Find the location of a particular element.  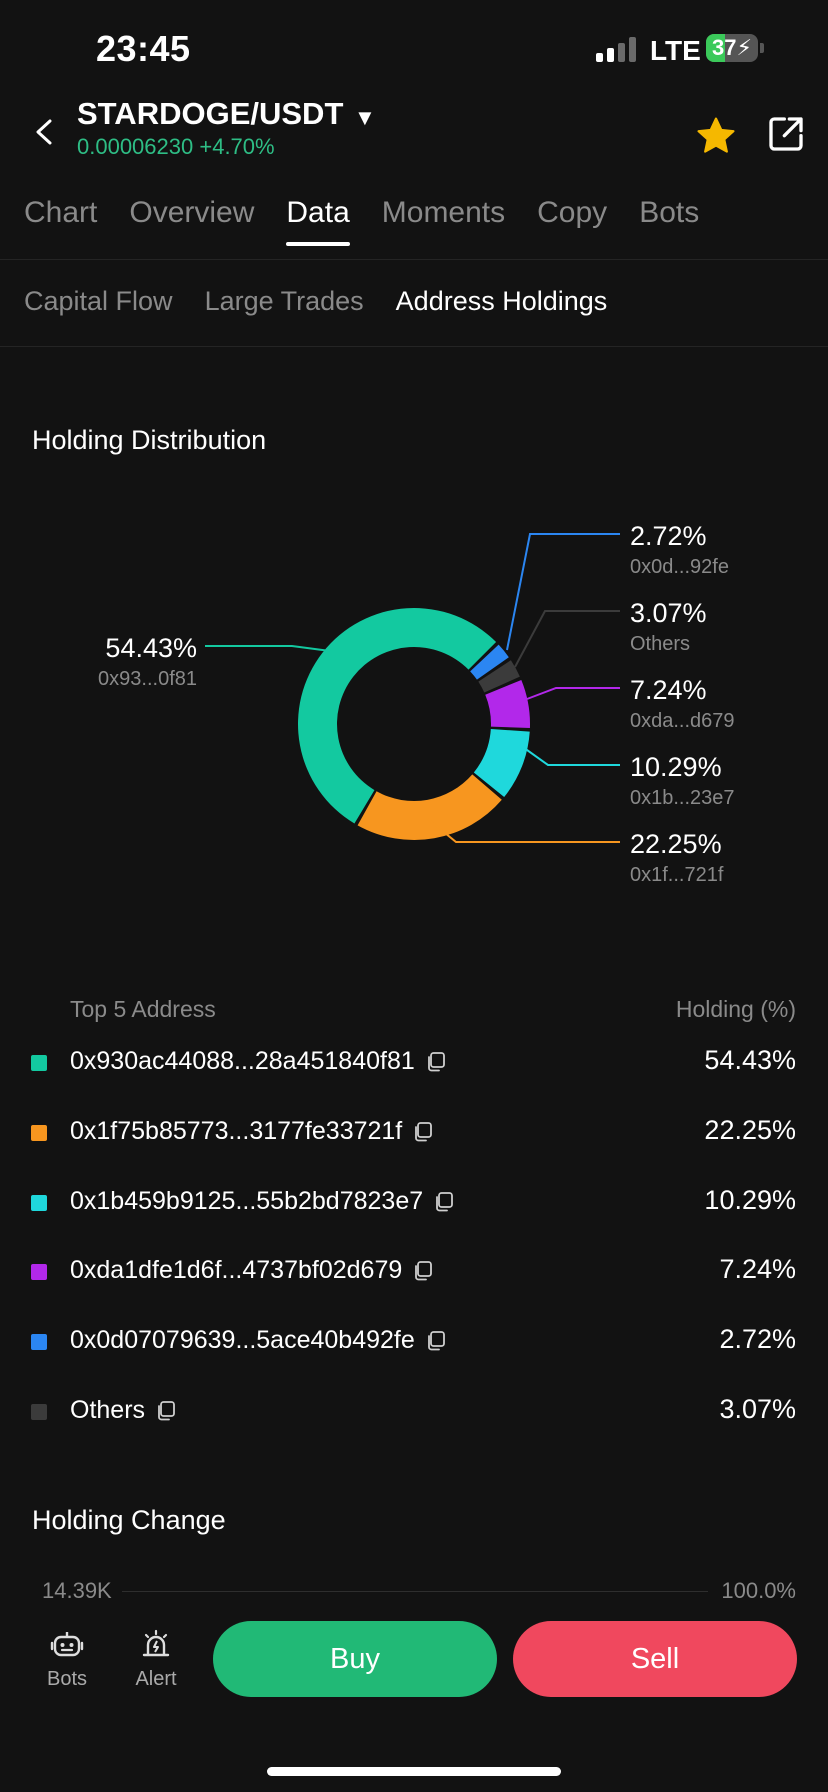

holder-address-cell: 0x1b459b9125...55b2bd7823e7 is located at coordinates (262, 1201).